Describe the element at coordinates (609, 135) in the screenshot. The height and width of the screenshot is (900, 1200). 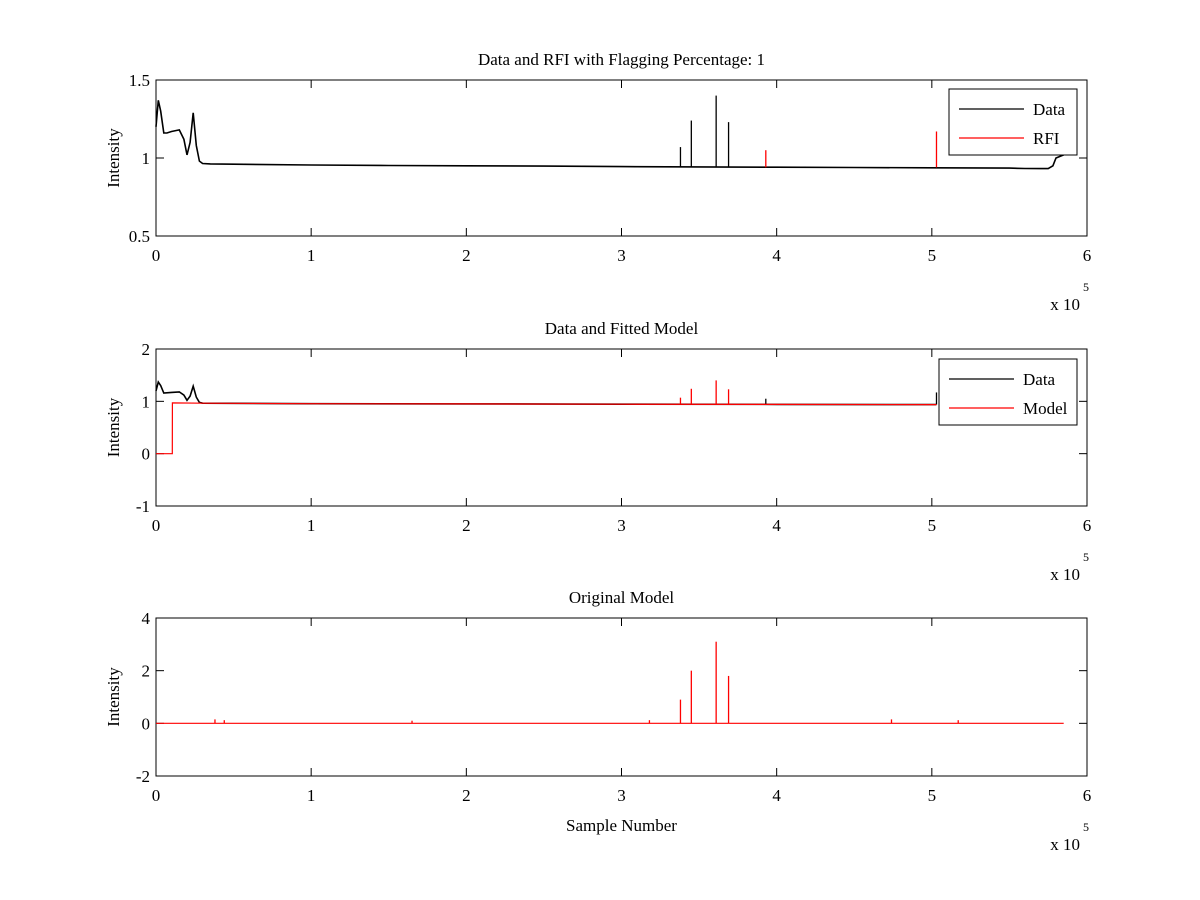
I see `series-line-data` at that location.